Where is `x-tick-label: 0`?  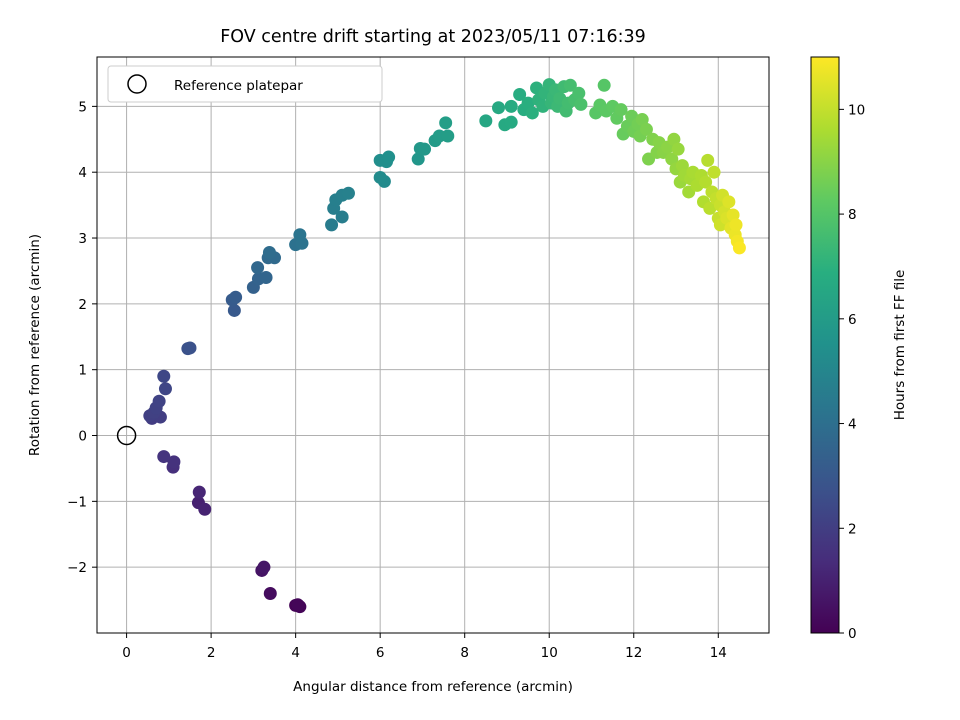
x-tick-label: 0 is located at coordinates (126, 653).